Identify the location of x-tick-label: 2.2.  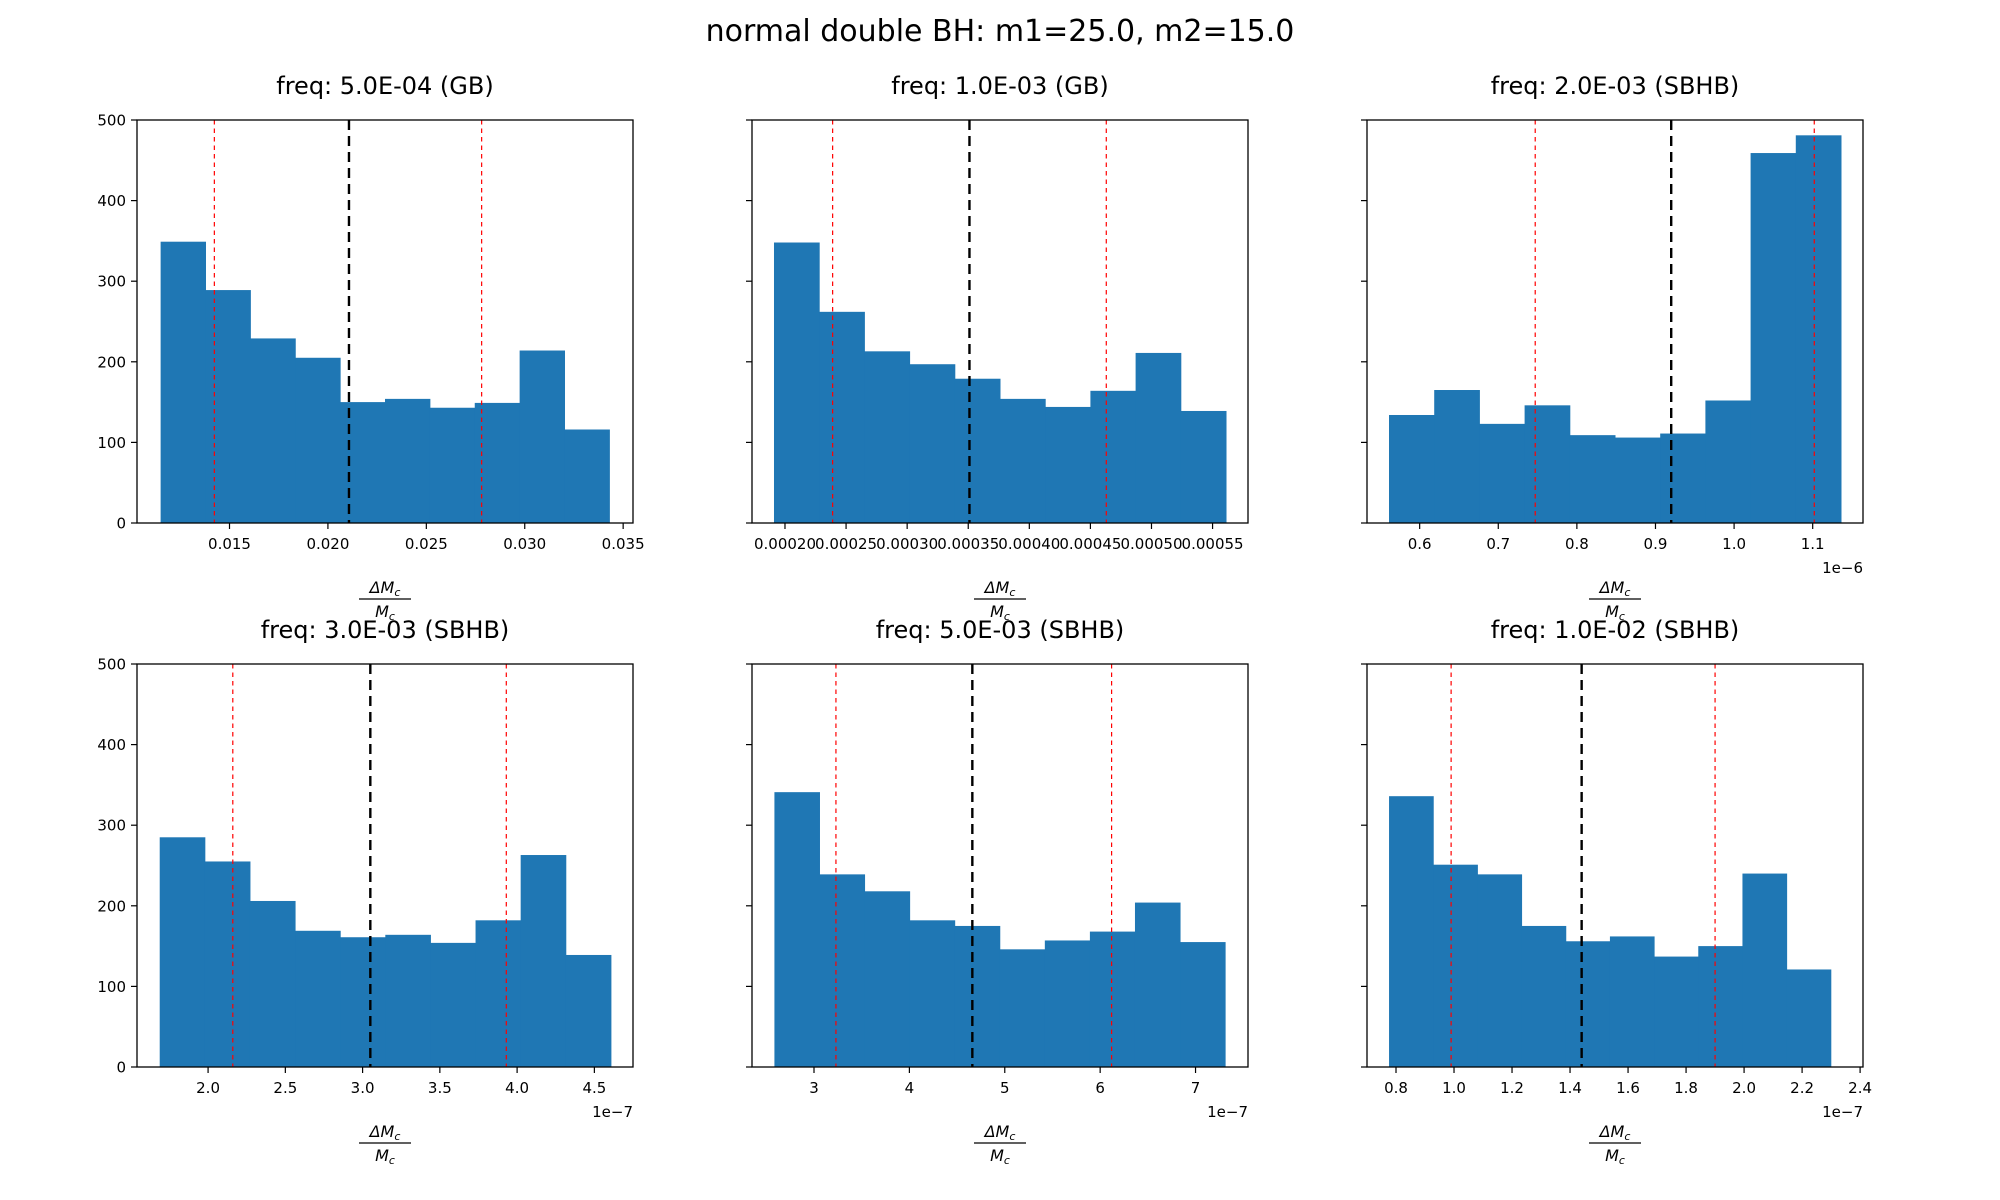
(1802, 1088).